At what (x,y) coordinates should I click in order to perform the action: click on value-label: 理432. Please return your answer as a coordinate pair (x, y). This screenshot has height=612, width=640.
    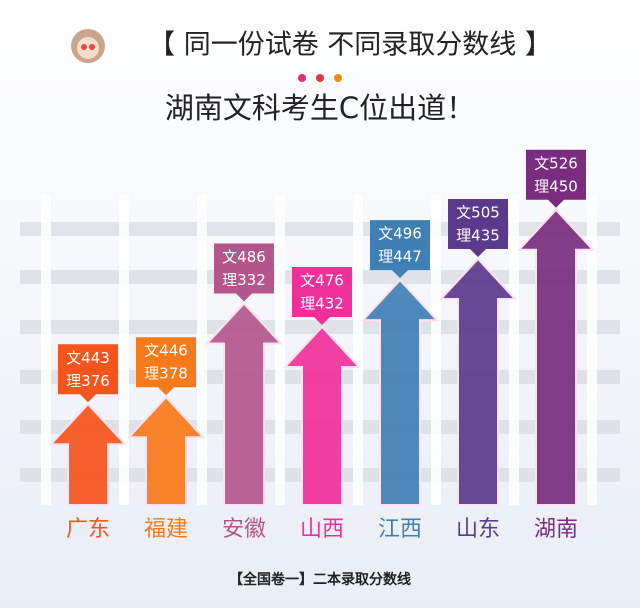
    Looking at the image, I should click on (322, 303).